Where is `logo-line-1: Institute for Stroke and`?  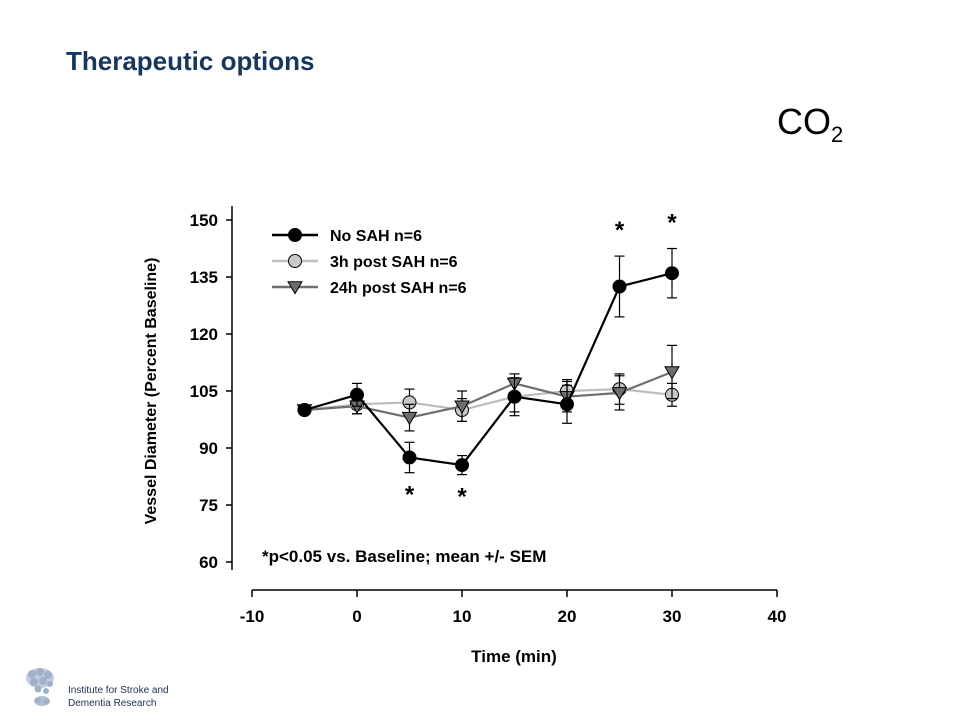
logo-line-1: Institute for Stroke and is located at coordinates (118, 690).